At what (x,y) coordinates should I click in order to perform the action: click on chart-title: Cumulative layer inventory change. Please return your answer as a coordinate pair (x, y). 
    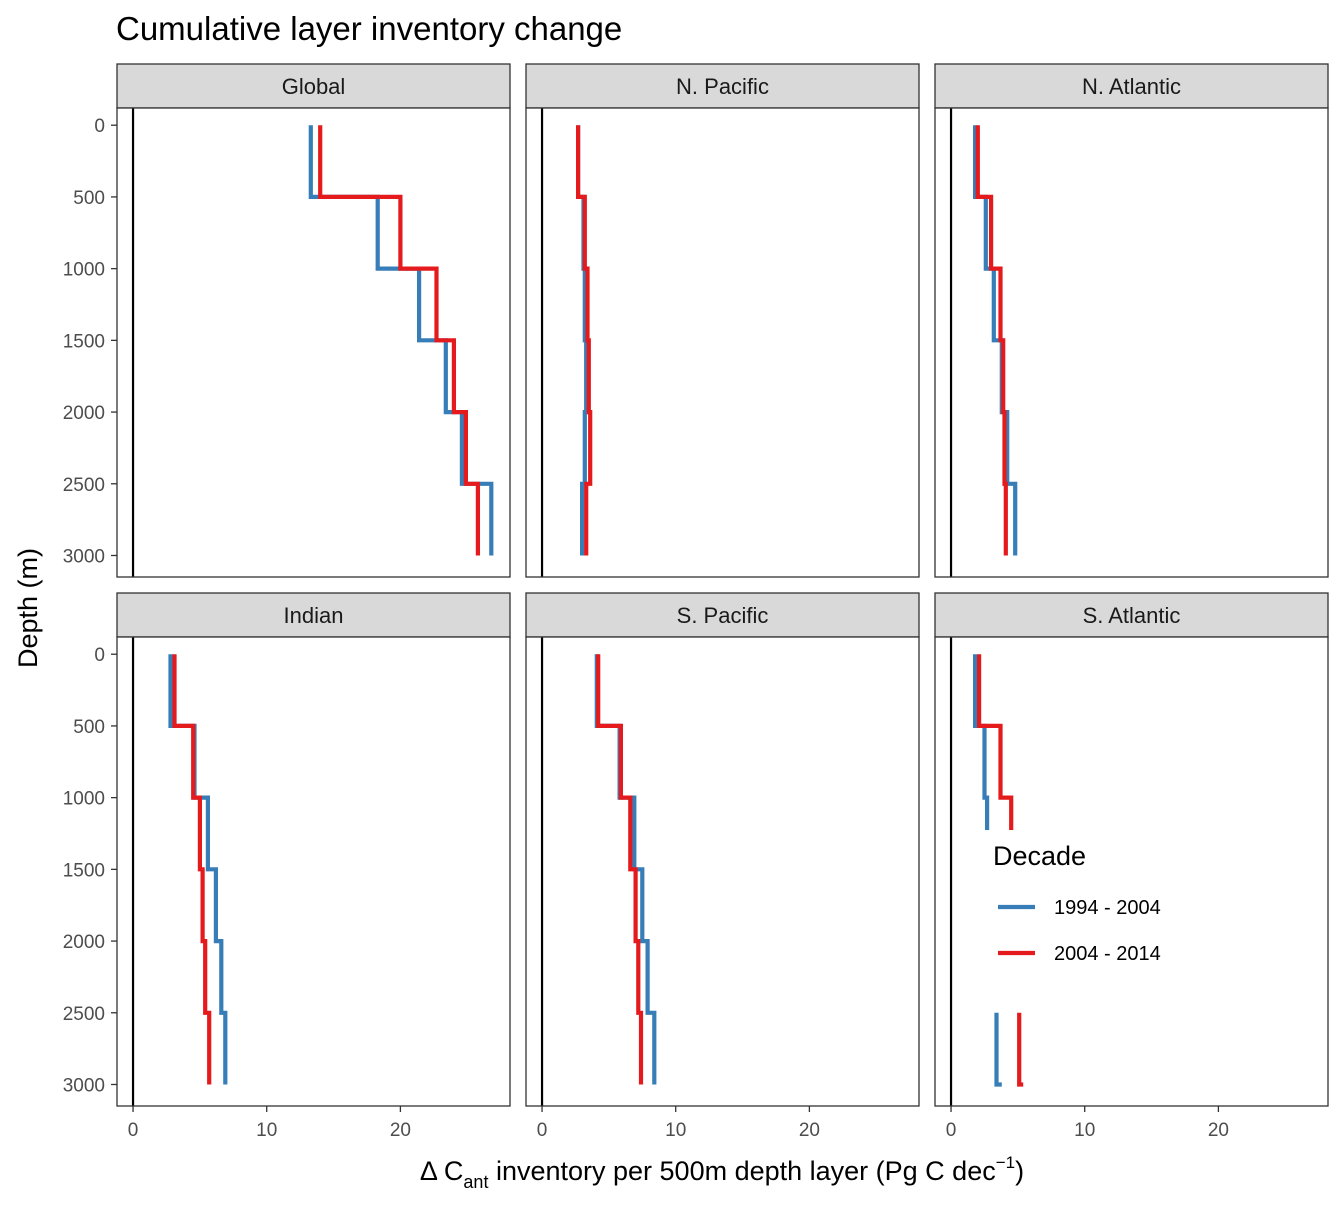
    Looking at the image, I should click on (369, 28).